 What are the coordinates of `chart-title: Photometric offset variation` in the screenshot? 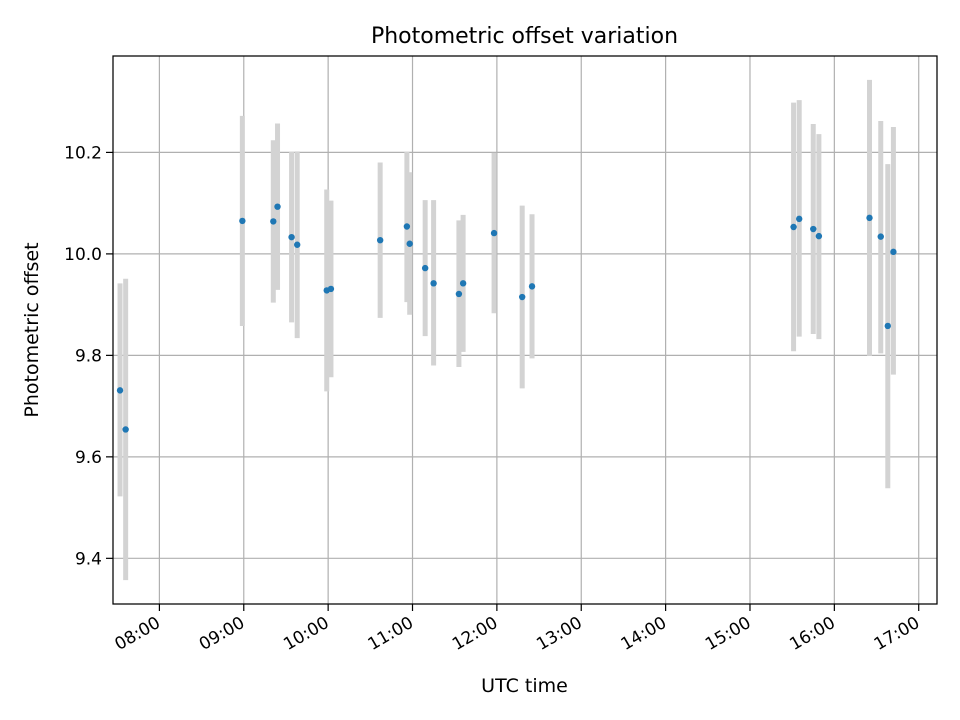 It's located at (524, 36).